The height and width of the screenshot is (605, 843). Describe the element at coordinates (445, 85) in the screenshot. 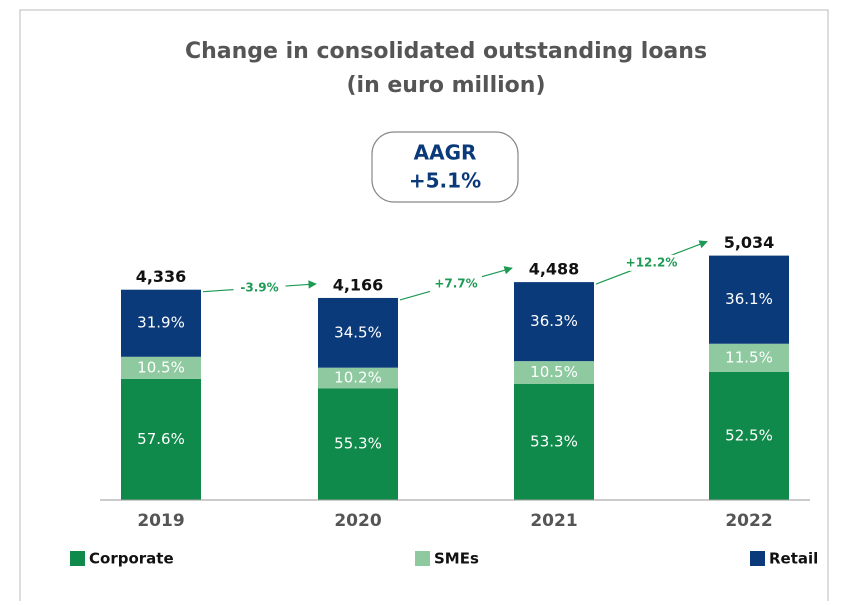

I see `chart-subtitle: (in euro million)` at that location.